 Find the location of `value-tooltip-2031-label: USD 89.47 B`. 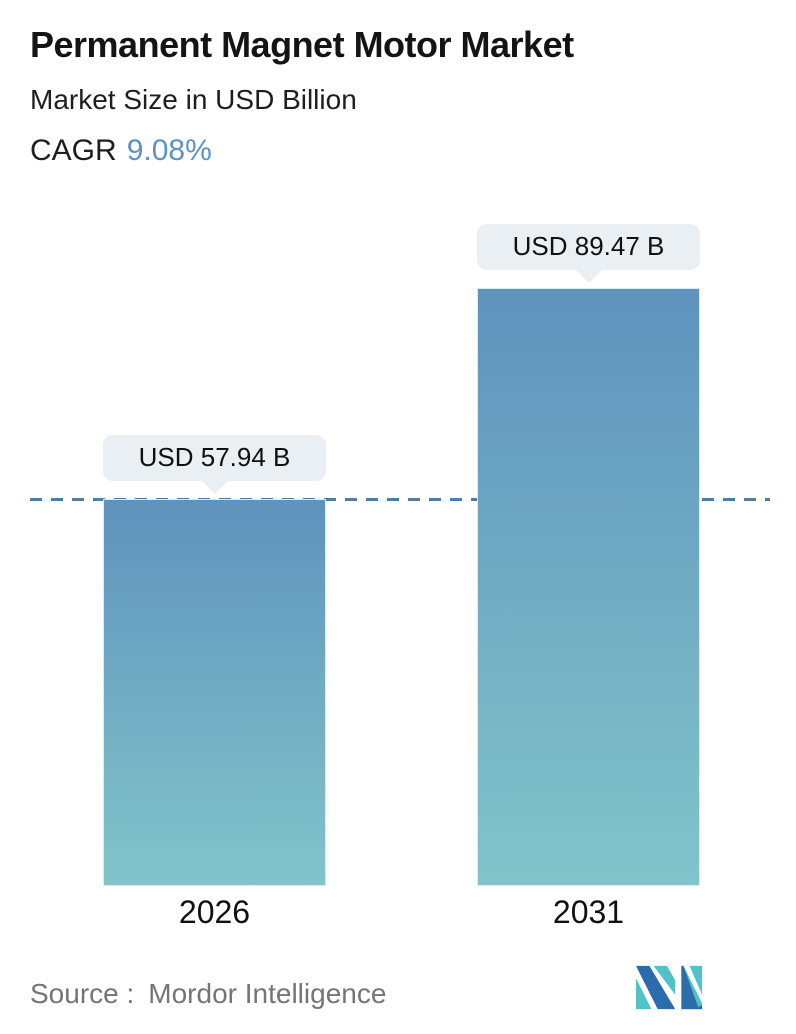

value-tooltip-2031-label: USD 89.47 B is located at coordinates (588, 246).